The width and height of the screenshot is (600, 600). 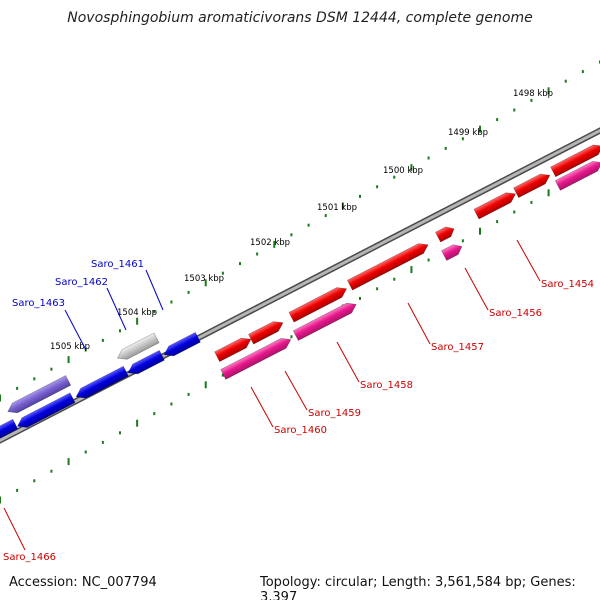 What do you see at coordinates (457, 347) in the screenshot?
I see `gene-label: Saro_1457` at bounding box center [457, 347].